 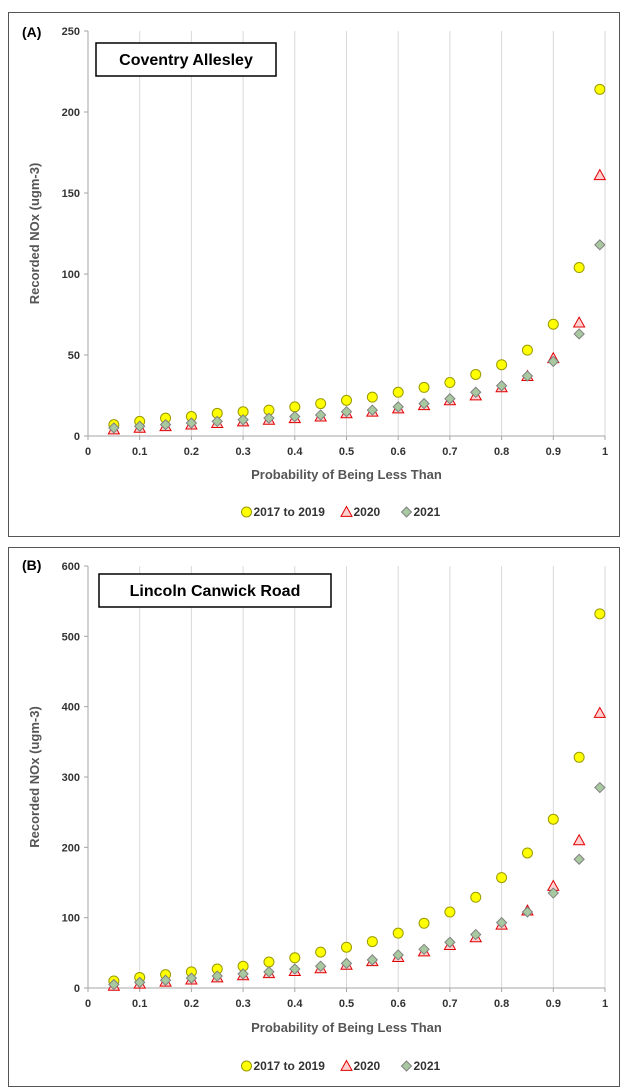 What do you see at coordinates (31, 32) in the screenshot?
I see `panel-label: (A)` at bounding box center [31, 32].